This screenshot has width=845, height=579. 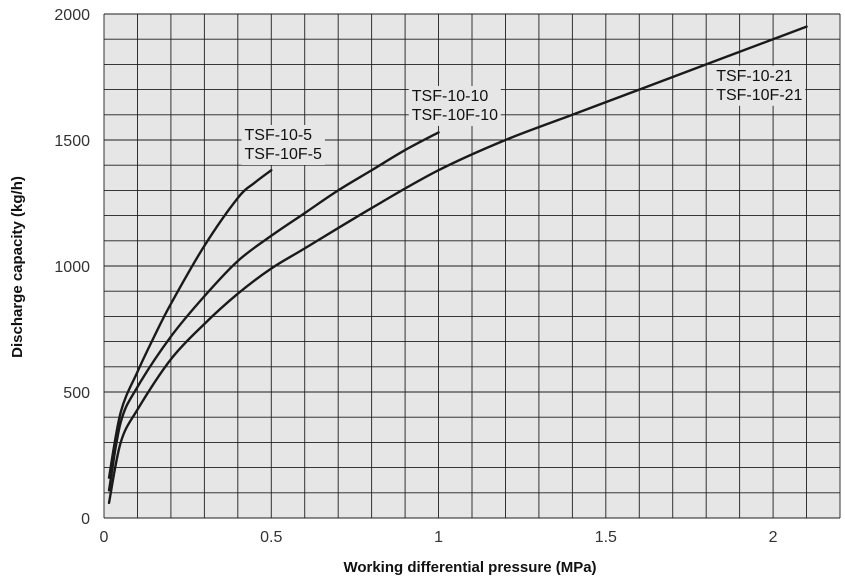 What do you see at coordinates (754, 76) in the screenshot?
I see `series-label-3-line-1: TSF-10-21` at bounding box center [754, 76].